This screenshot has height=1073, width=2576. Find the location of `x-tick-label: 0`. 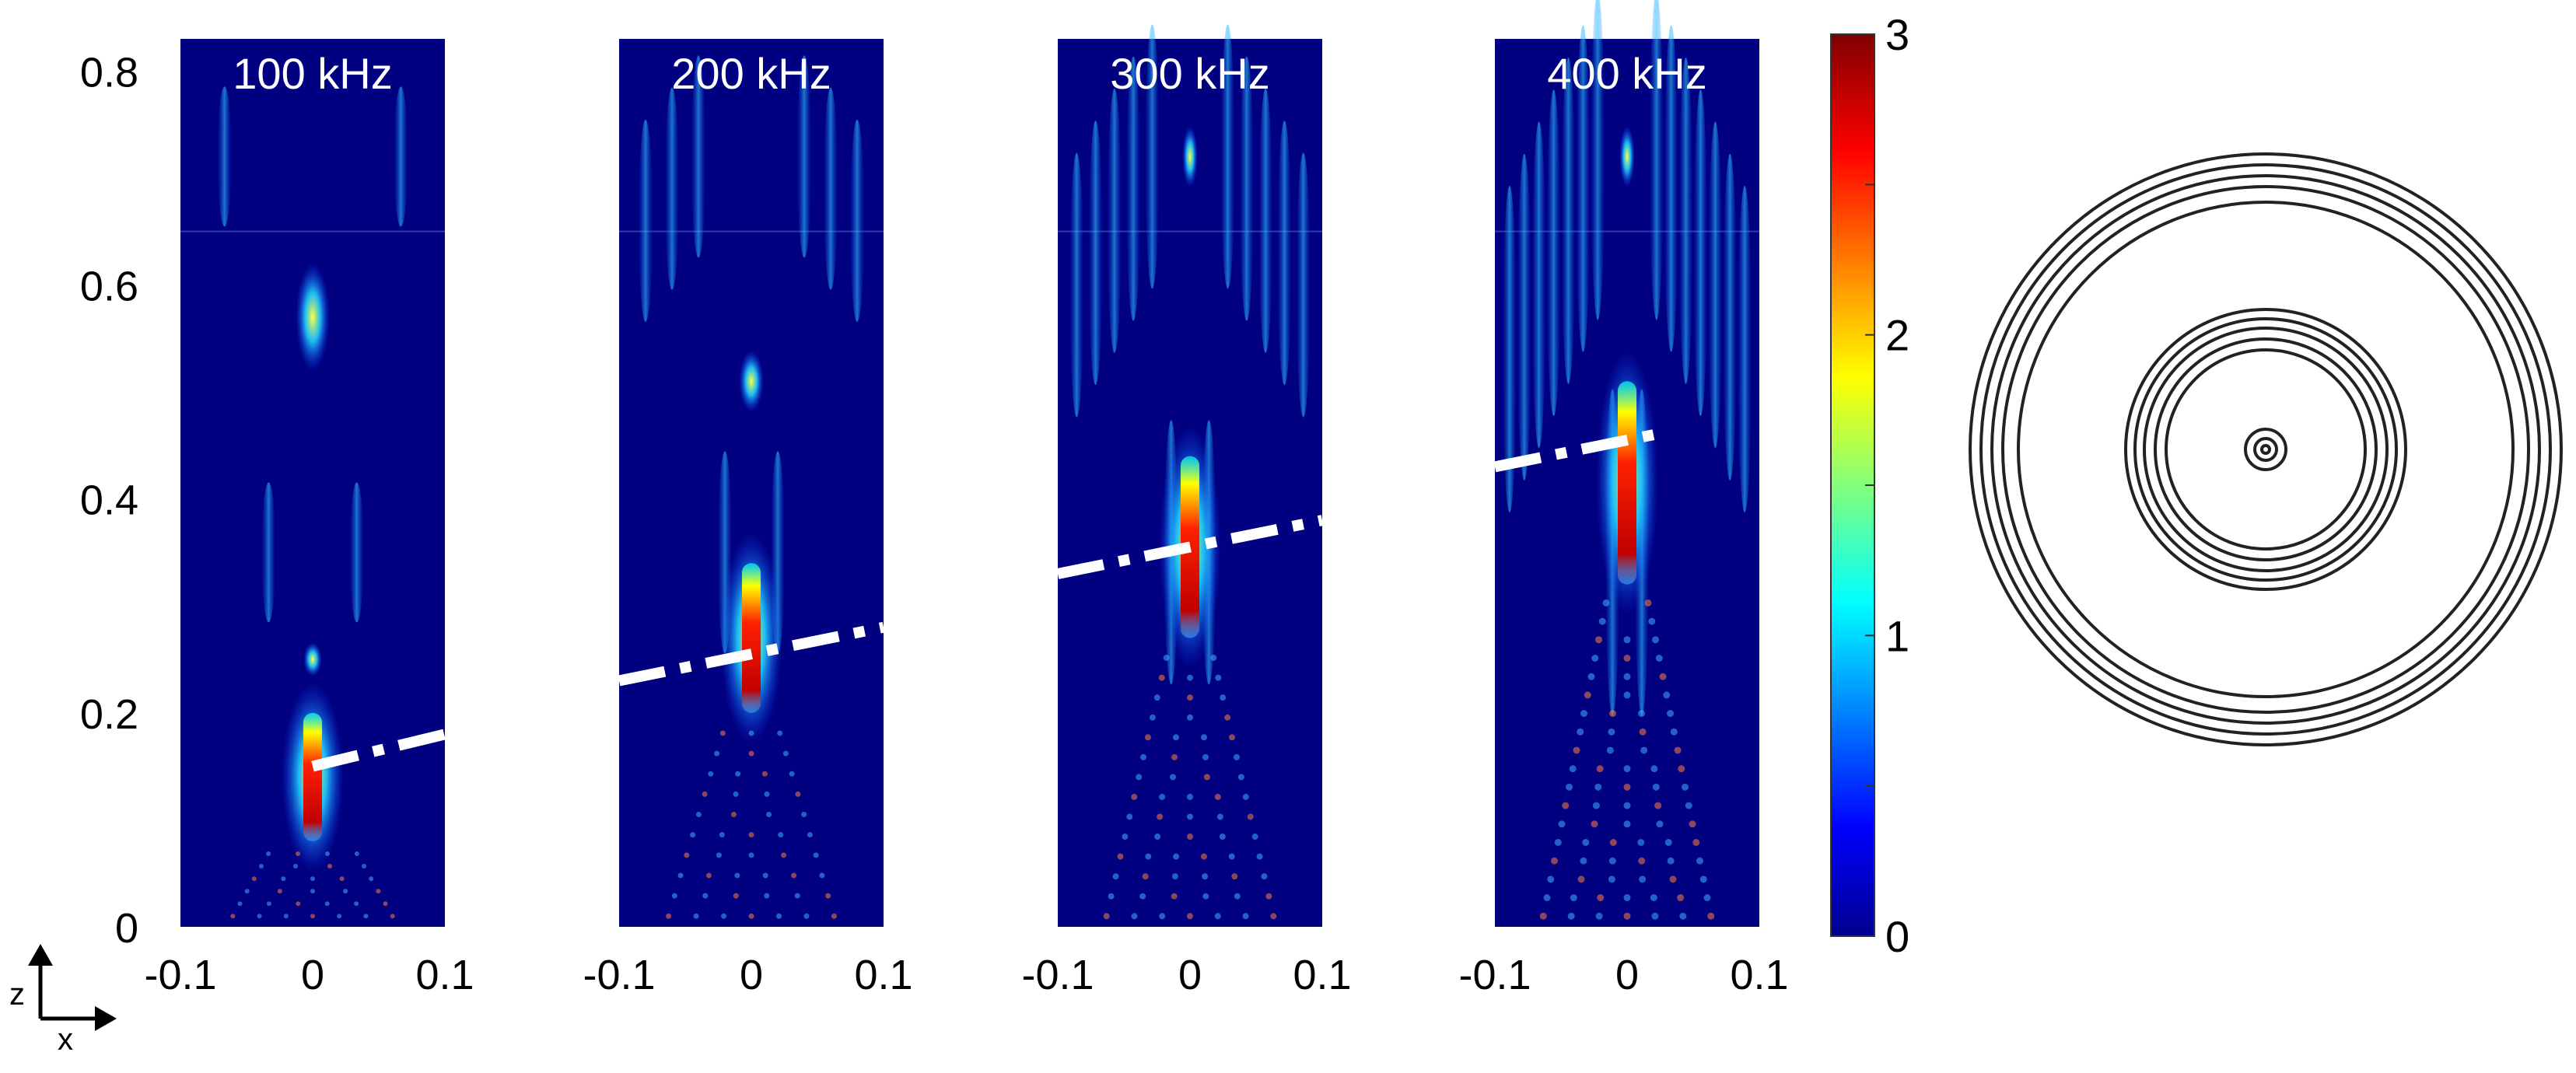

x-tick-label: 0 is located at coordinates (752, 975).